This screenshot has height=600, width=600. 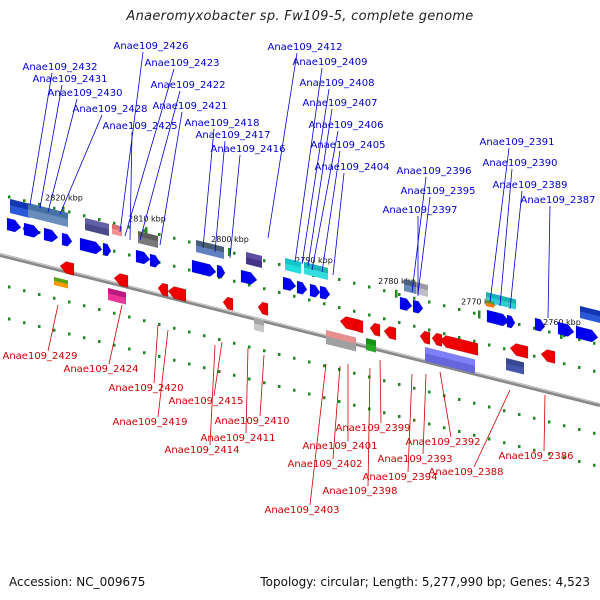 What do you see at coordinates (337, 83) in the screenshot?
I see `top-gene-label: Anae109_2408` at bounding box center [337, 83].